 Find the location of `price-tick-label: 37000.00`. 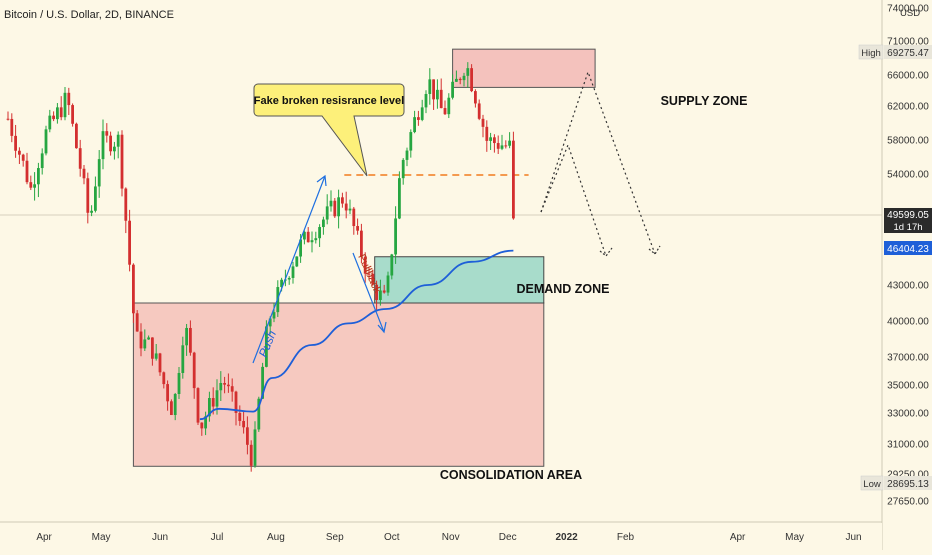

price-tick-label: 37000.00 is located at coordinates (908, 358).